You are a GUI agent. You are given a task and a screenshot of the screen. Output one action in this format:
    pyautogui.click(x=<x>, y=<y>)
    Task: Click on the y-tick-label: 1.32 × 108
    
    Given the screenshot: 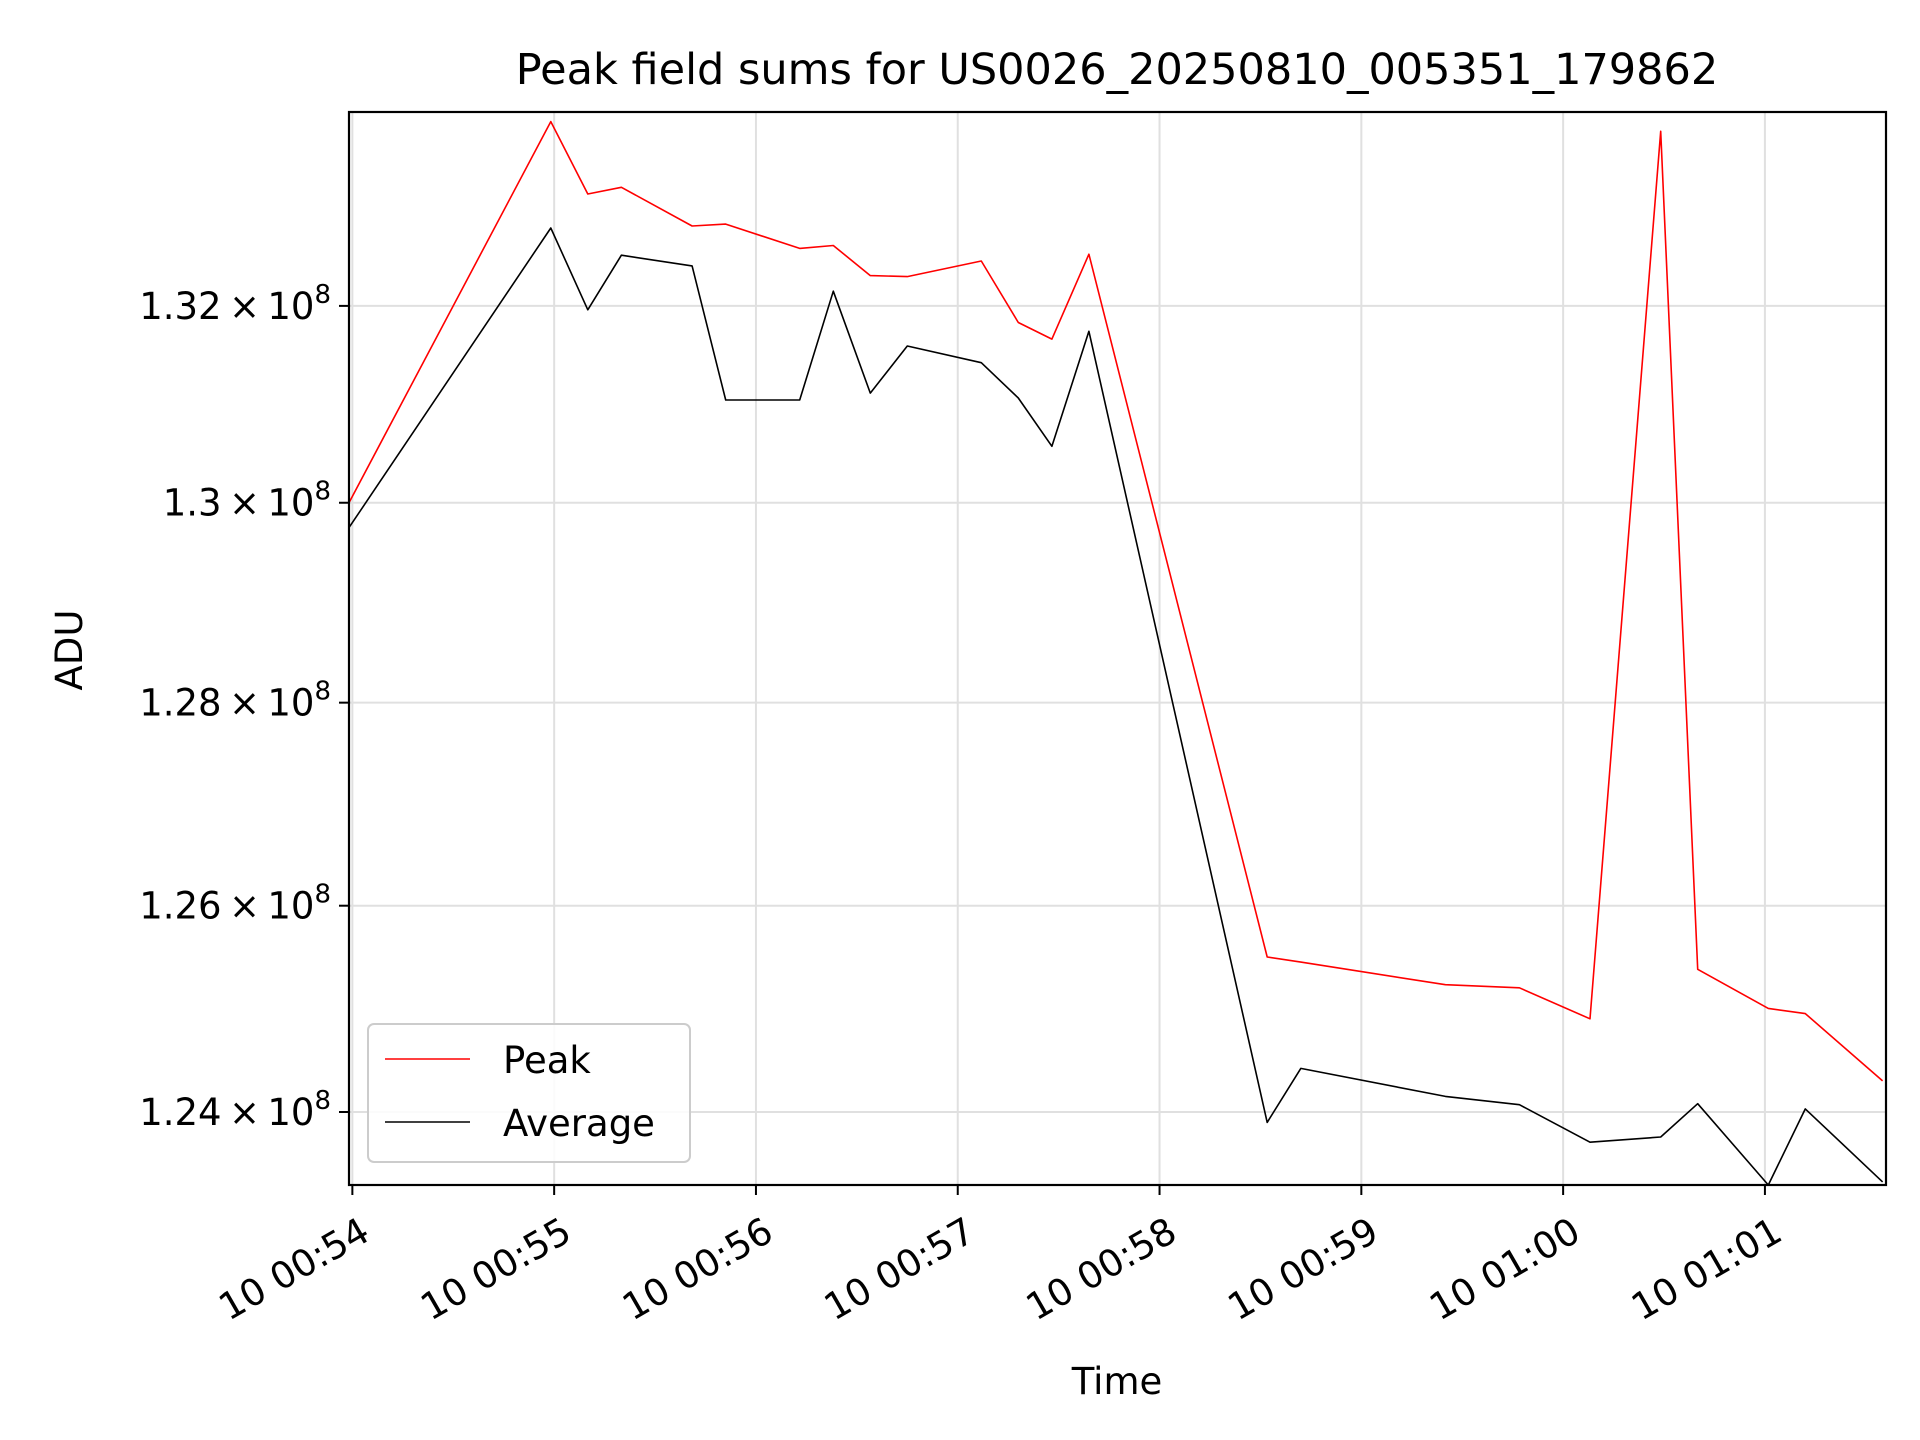 What is the action you would take?
    pyautogui.click(x=235, y=304)
    